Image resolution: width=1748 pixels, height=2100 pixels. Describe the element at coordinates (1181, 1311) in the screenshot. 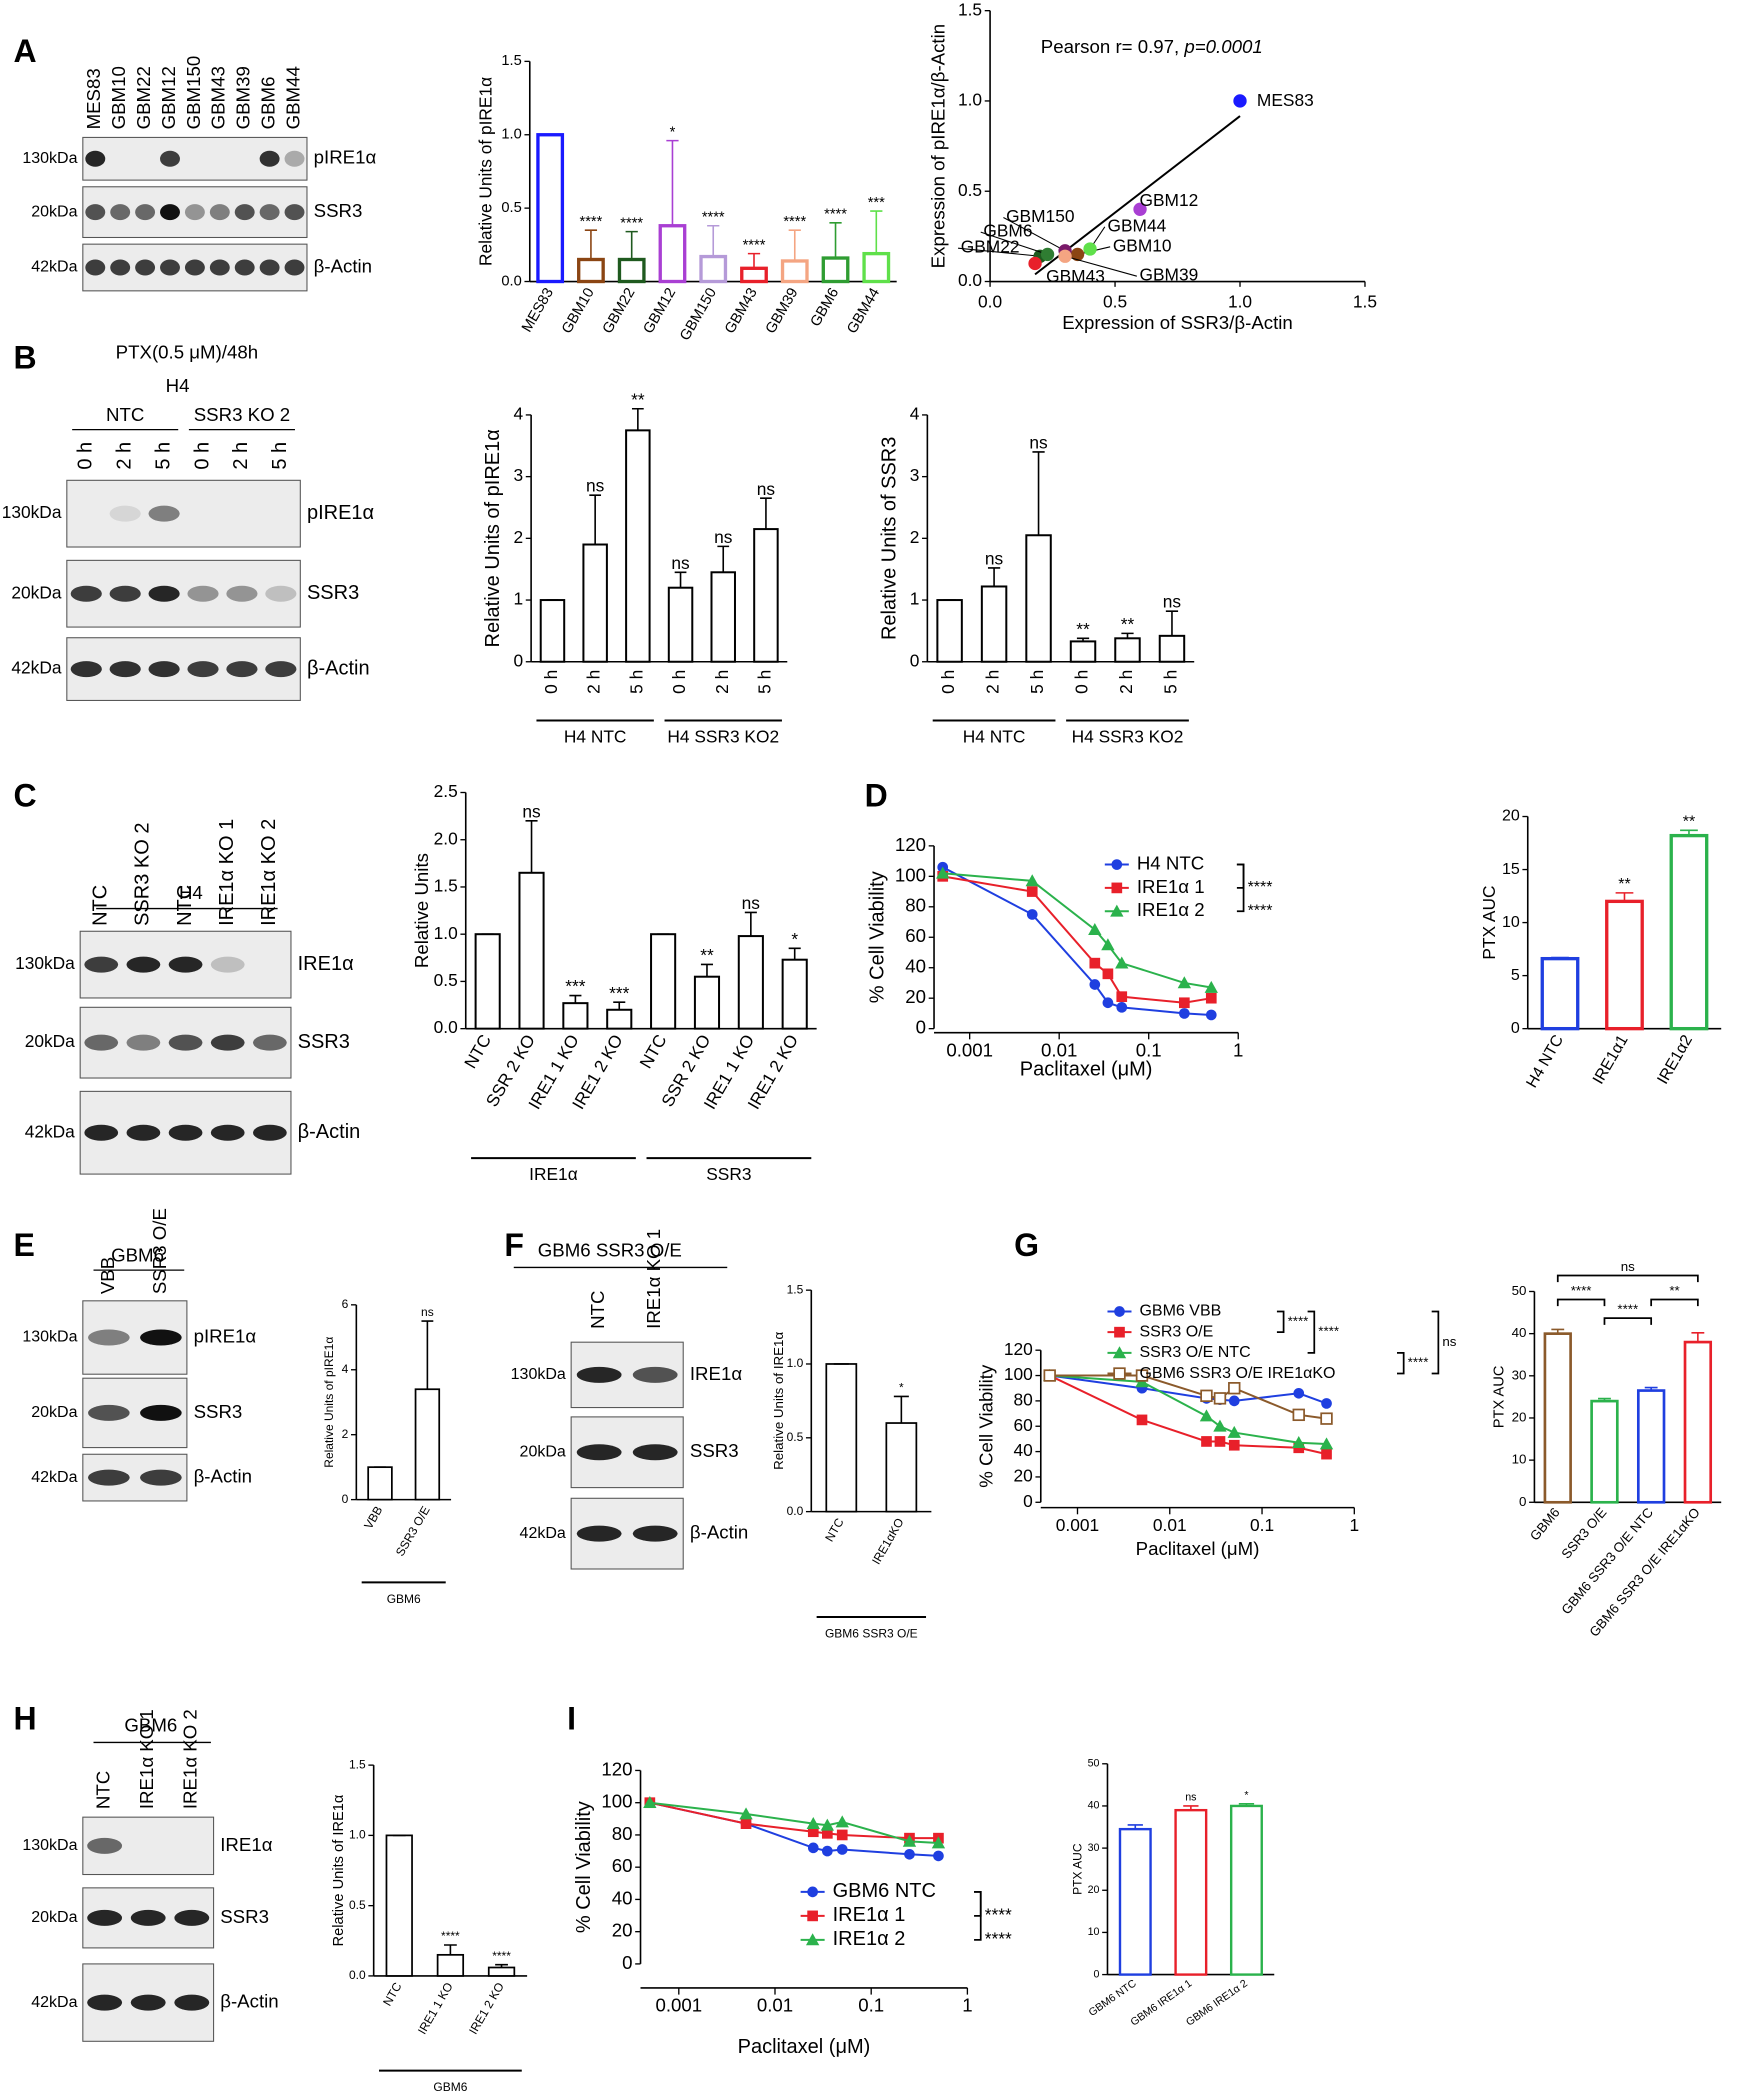

I see `legend-label: GBM6 VBB` at that location.